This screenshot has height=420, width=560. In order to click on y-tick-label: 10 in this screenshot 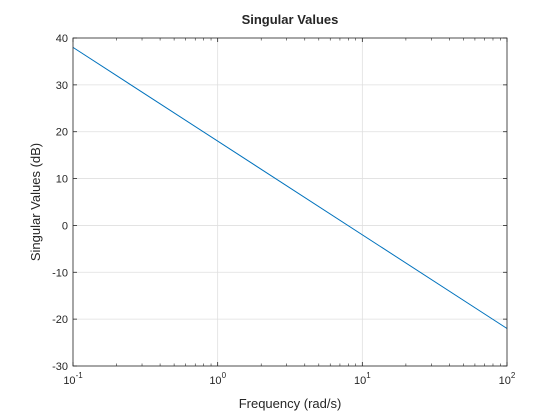, I will do `click(62, 180)`.